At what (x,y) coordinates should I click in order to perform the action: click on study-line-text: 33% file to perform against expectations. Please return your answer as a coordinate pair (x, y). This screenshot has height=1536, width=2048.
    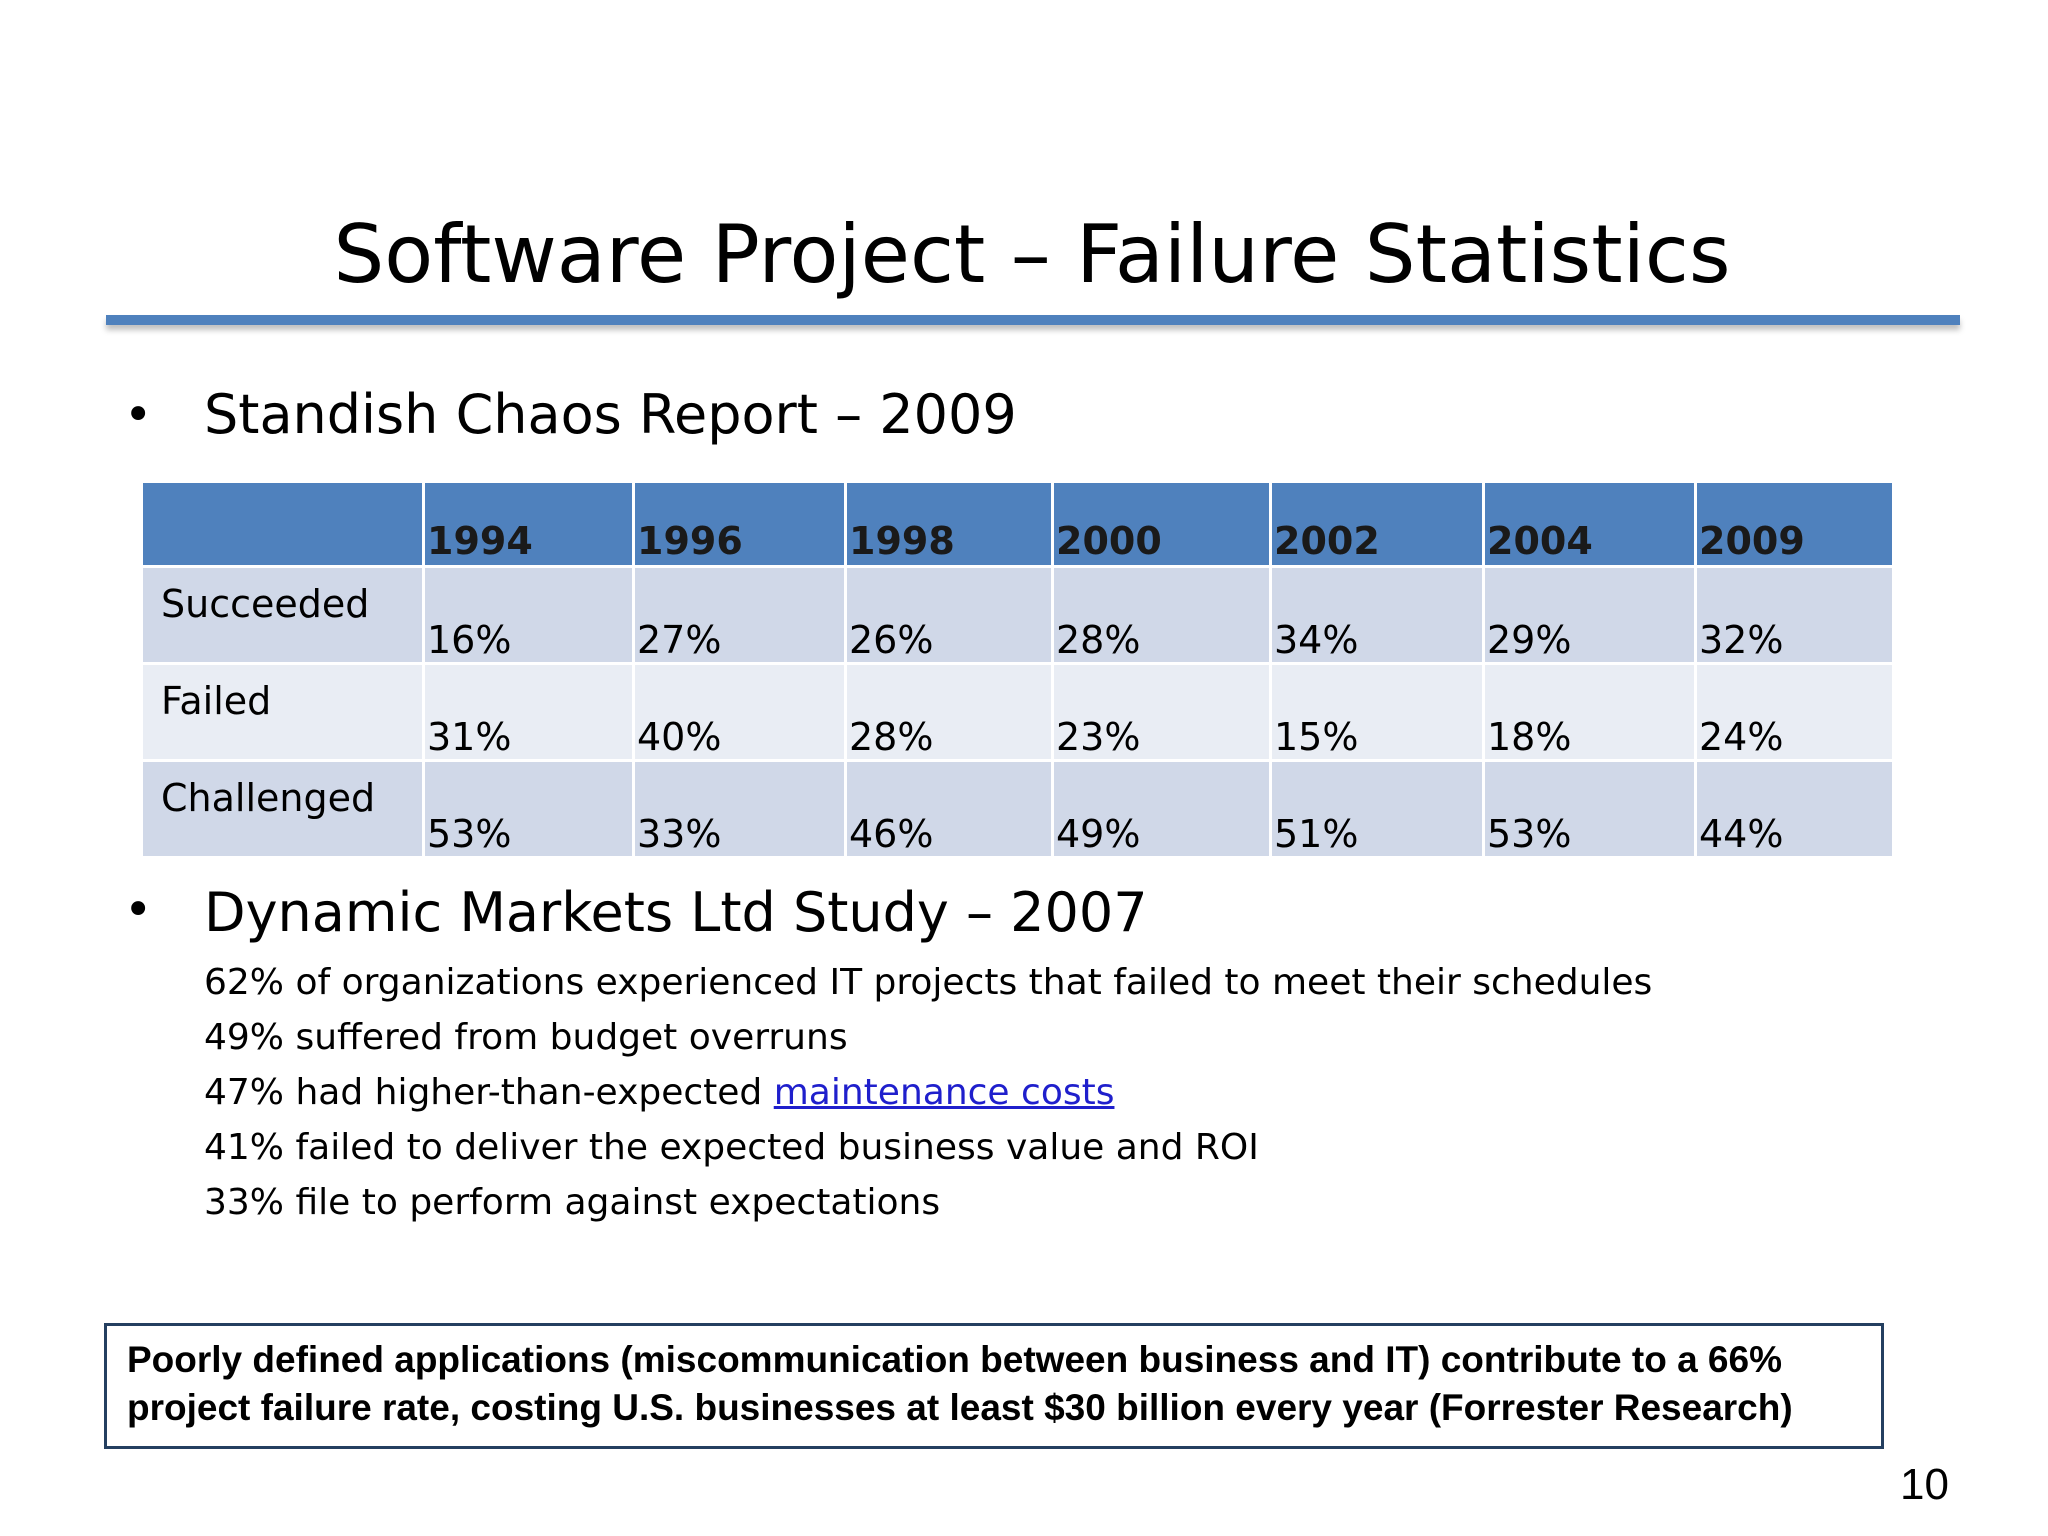
    Looking at the image, I should click on (572, 1202).